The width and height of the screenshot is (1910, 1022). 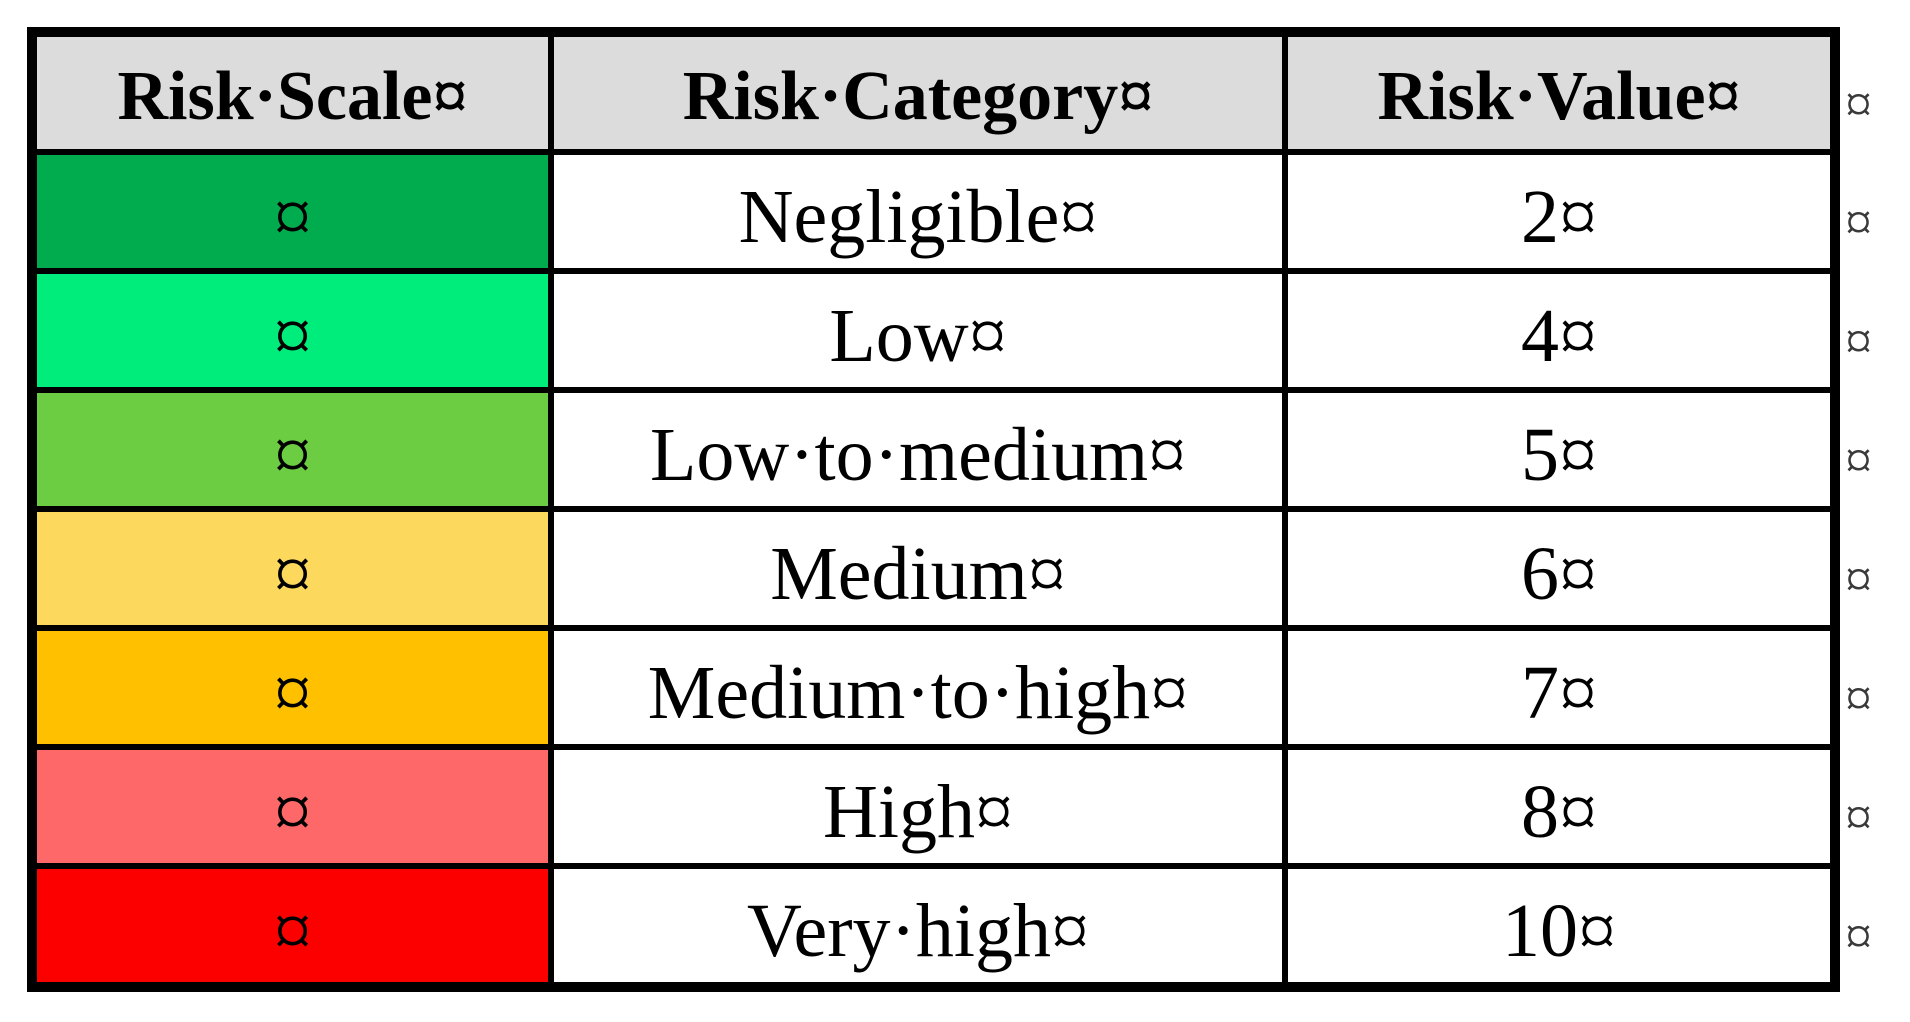 I want to click on table-row-medium: ¤ Medium¤ 6¤, so click(x=933, y=568).